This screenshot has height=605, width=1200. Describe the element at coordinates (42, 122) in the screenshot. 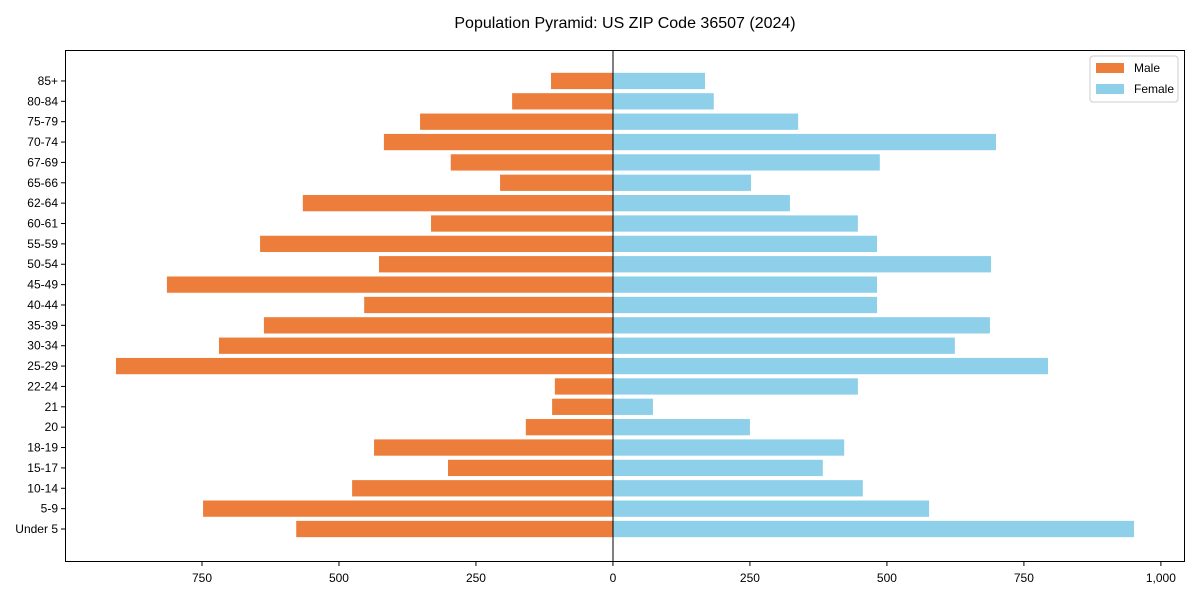

I see `y-tick-label: 75-79` at that location.